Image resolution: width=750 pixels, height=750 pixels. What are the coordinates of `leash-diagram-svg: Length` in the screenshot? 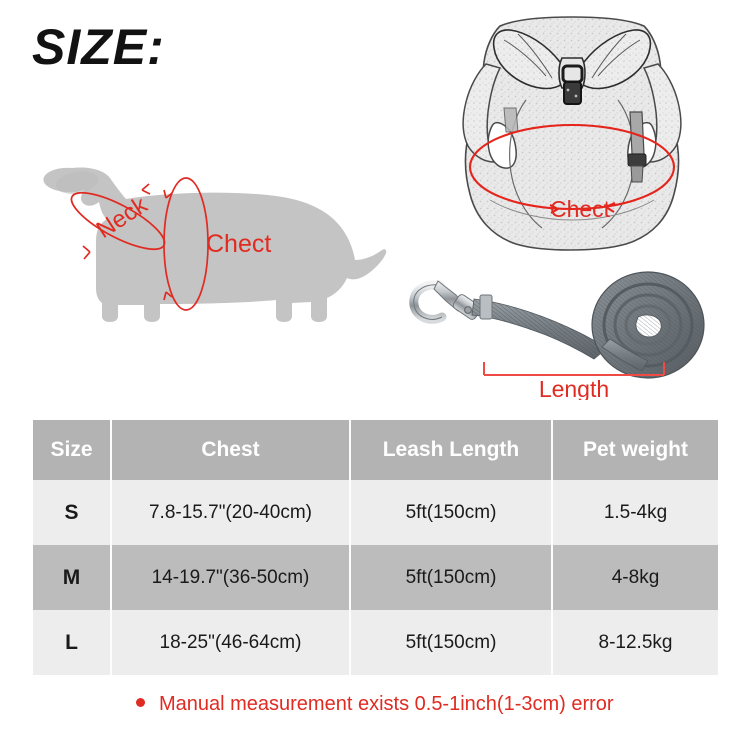 It's located at (557, 336).